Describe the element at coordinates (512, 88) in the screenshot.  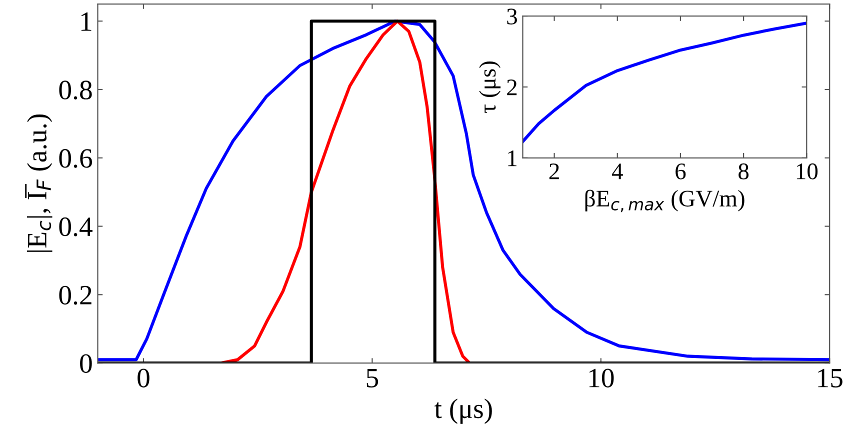
I see `y-tick-label: 2` at that location.